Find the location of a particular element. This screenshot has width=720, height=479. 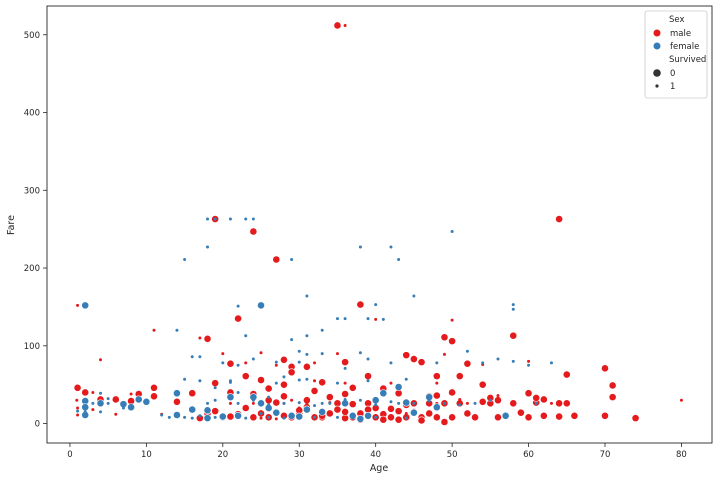

legend-label-female: female is located at coordinates (684, 47).